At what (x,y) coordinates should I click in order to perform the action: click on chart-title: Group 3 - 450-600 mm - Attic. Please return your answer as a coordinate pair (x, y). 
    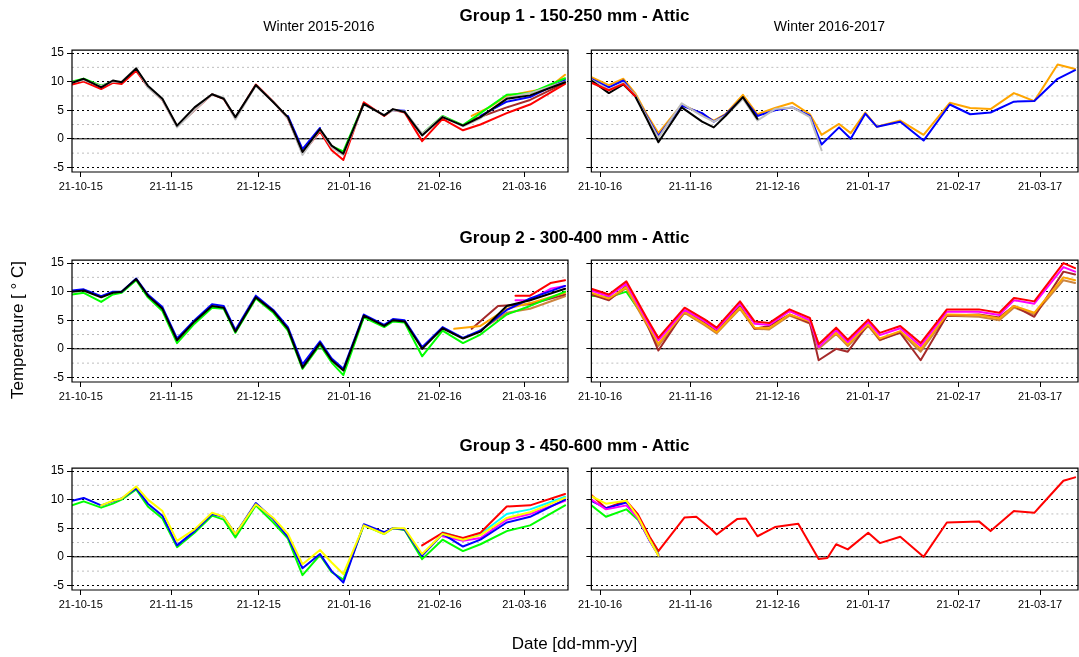
    Looking at the image, I should click on (574, 446).